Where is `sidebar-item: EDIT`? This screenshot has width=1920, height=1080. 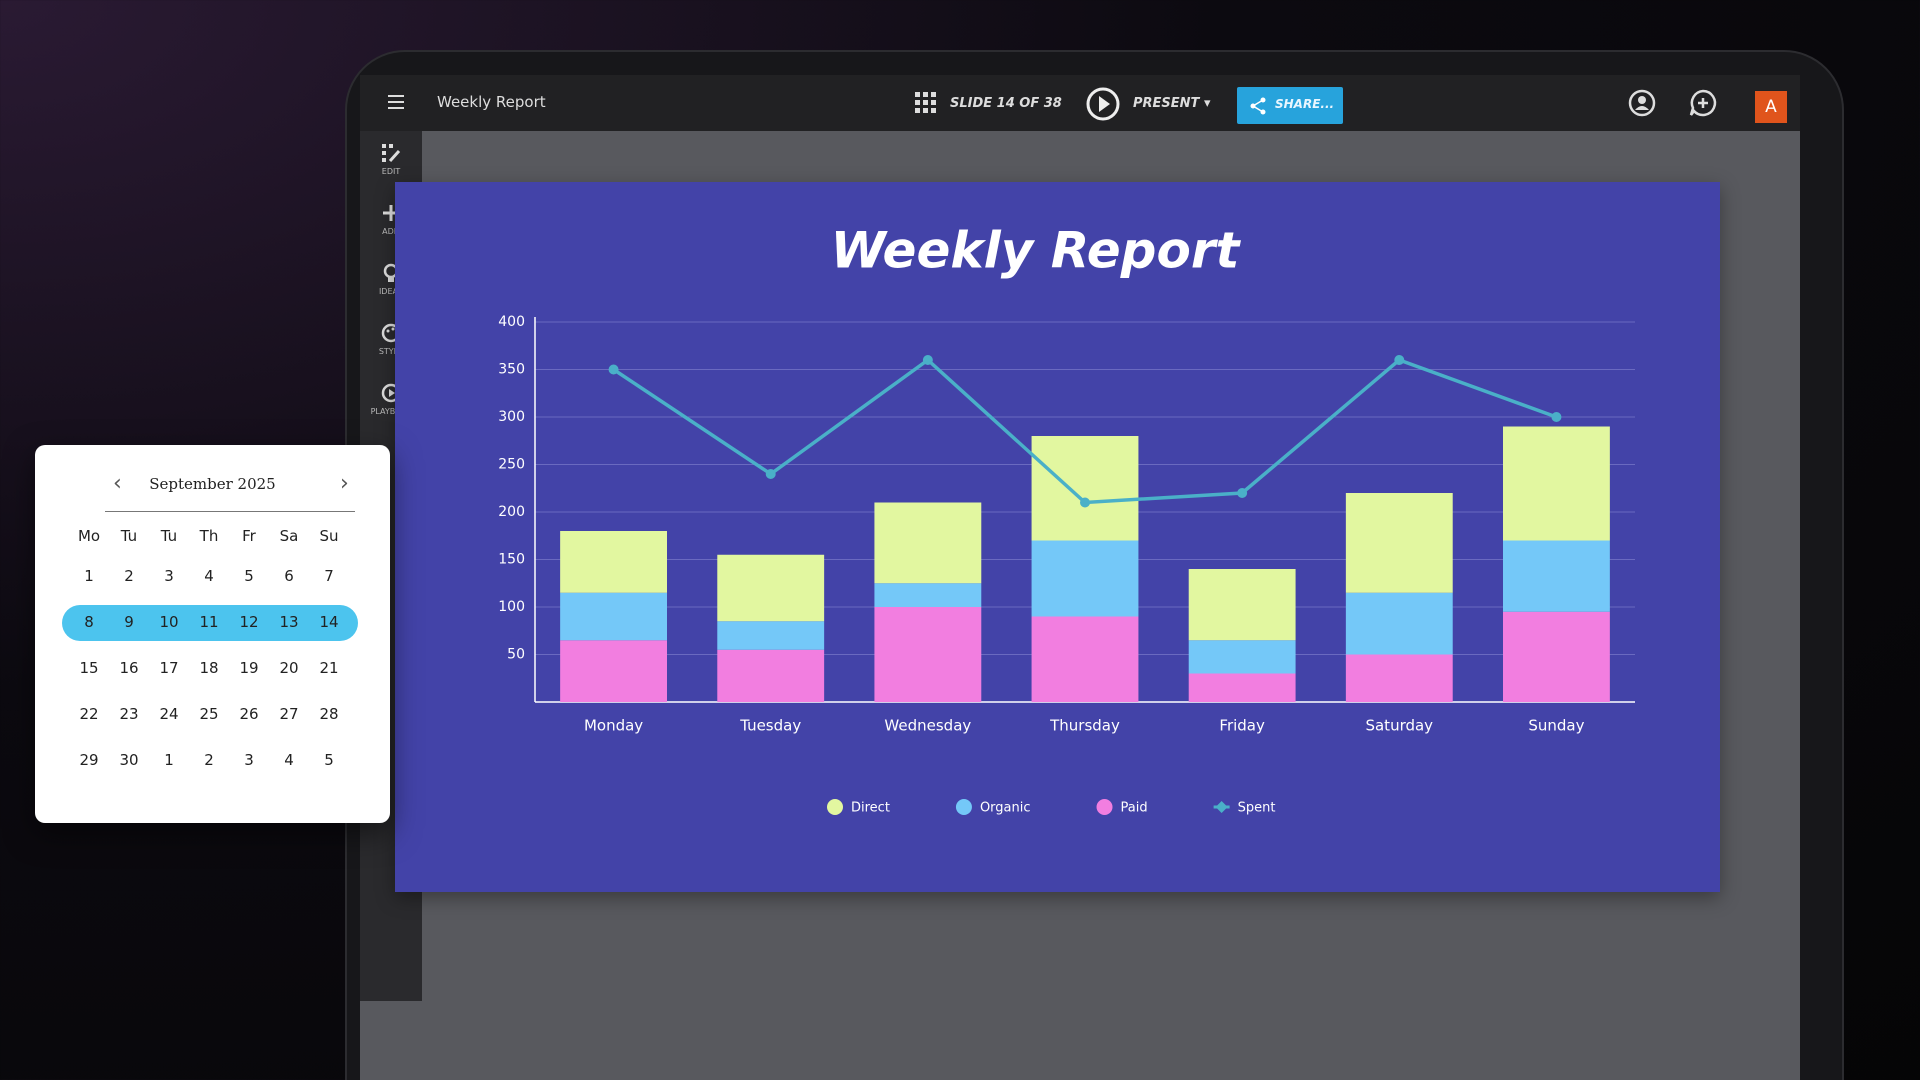 sidebar-item: EDIT is located at coordinates (391, 159).